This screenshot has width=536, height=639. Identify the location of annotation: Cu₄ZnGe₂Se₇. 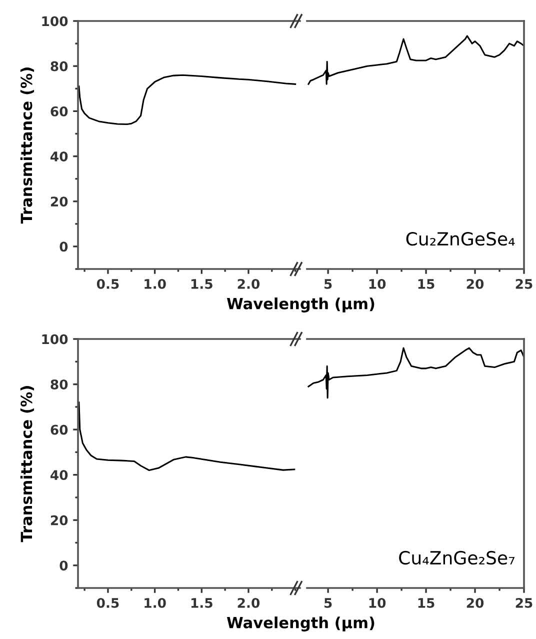
(456, 557).